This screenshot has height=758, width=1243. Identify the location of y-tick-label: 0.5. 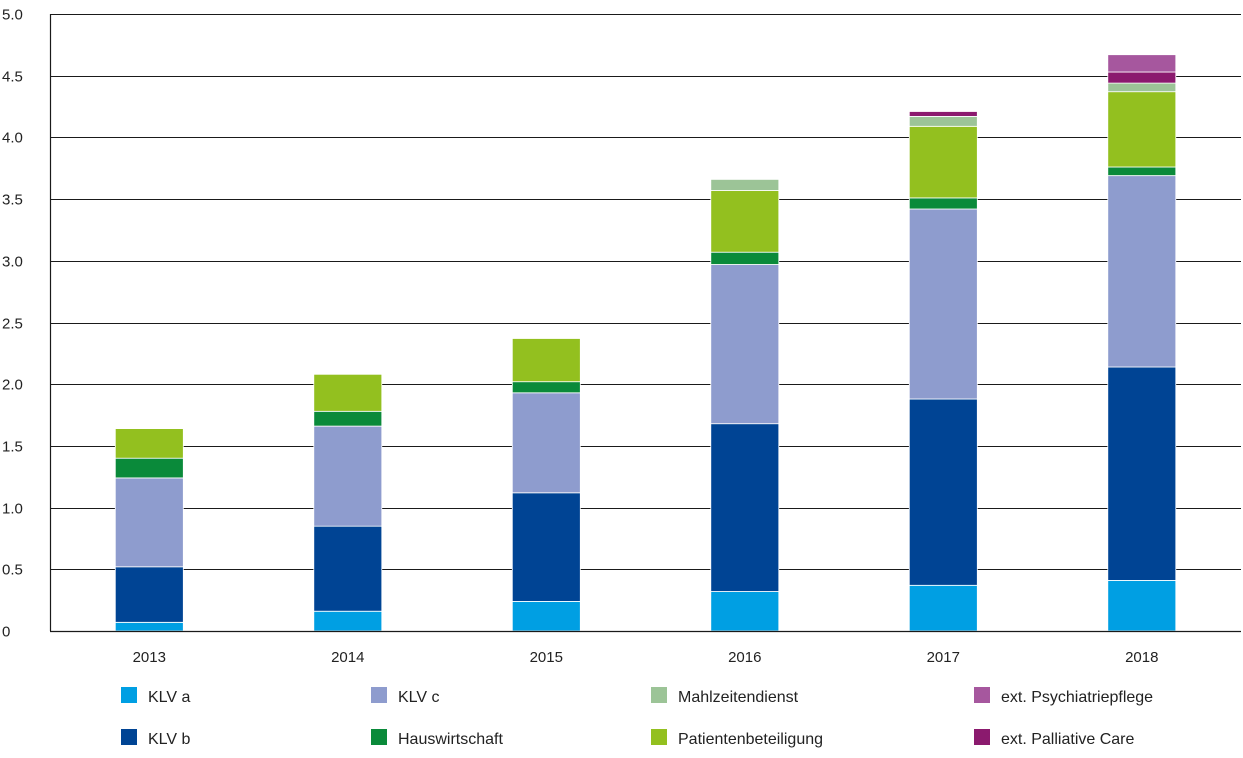
(12, 570).